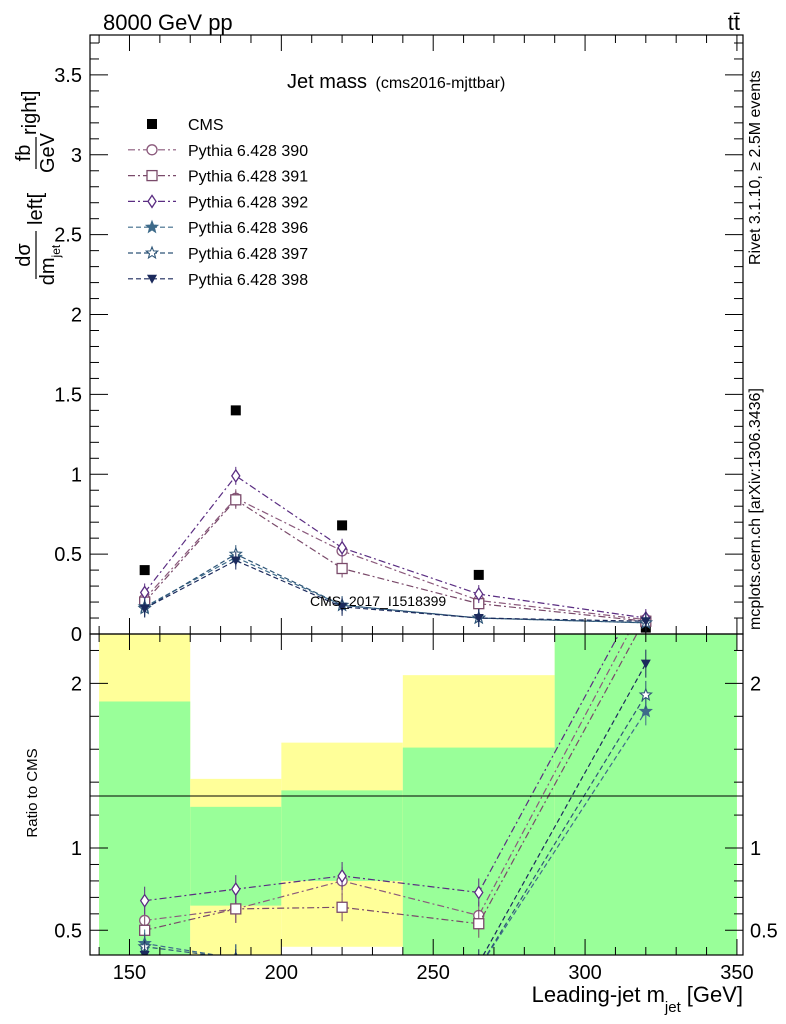  Describe the element at coordinates (76, 475) in the screenshot. I see `main-ytick-label-2: 1` at that location.